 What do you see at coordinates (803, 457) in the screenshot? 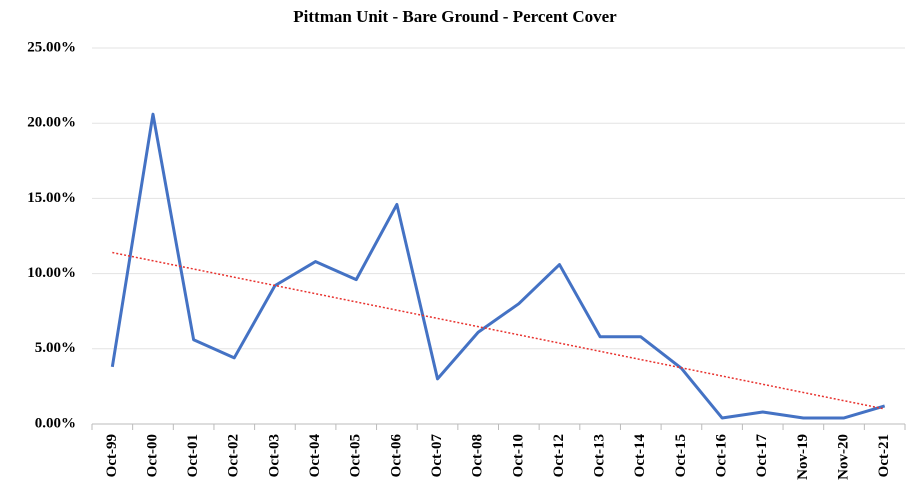
I see `x-tick-label: Nov-19` at bounding box center [803, 457].